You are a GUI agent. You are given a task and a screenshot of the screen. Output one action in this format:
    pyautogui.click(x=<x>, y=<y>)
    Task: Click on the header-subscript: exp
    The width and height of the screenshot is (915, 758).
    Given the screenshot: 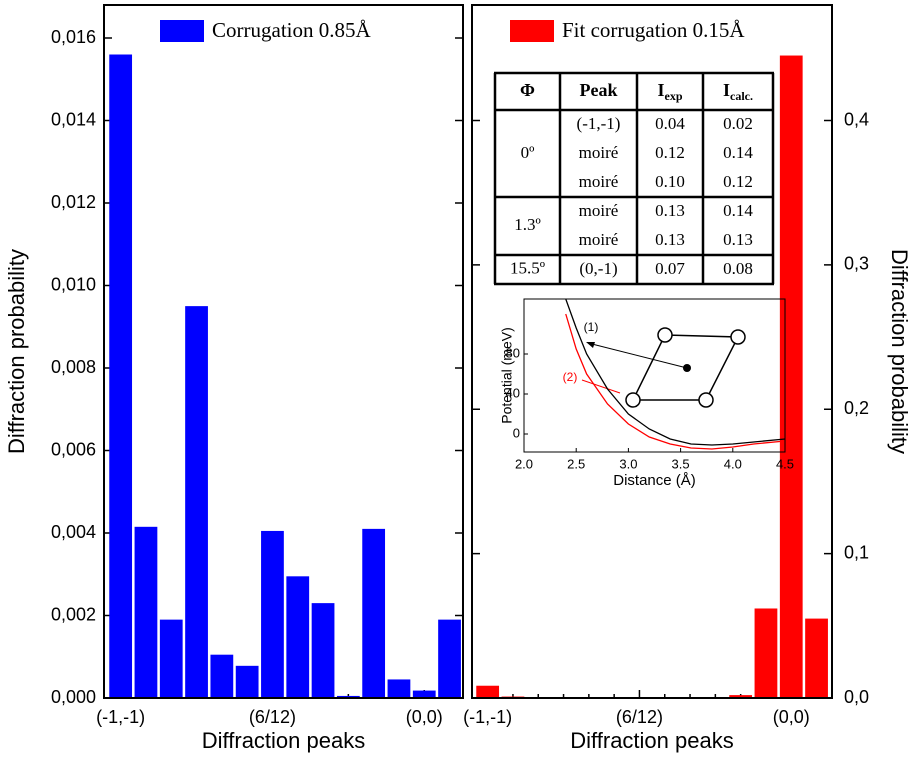 What is the action you would take?
    pyautogui.click(x=674, y=96)
    